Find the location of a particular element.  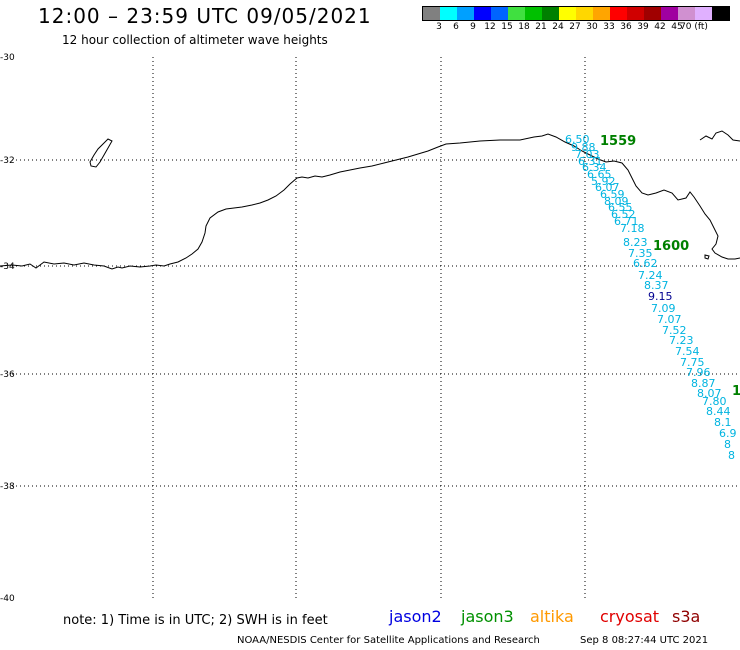

wave-height-label: 8.87 is located at coordinates (703, 383).